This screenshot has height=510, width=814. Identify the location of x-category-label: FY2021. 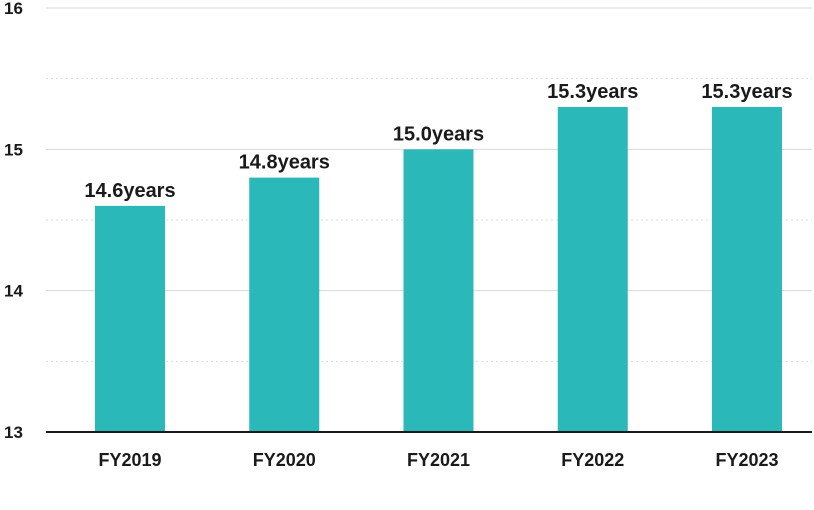
(438, 460).